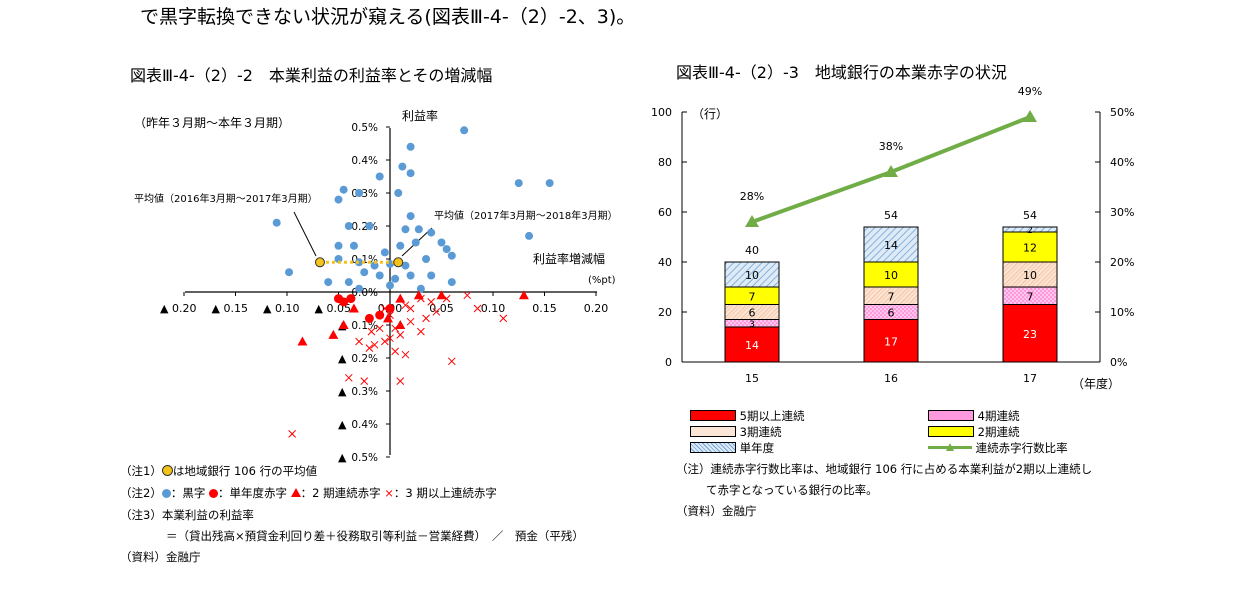 Image resolution: width=1240 pixels, height=604 pixels. I want to click on legend-label-ratio: 連続赤字行数比率, so click(1021, 448).